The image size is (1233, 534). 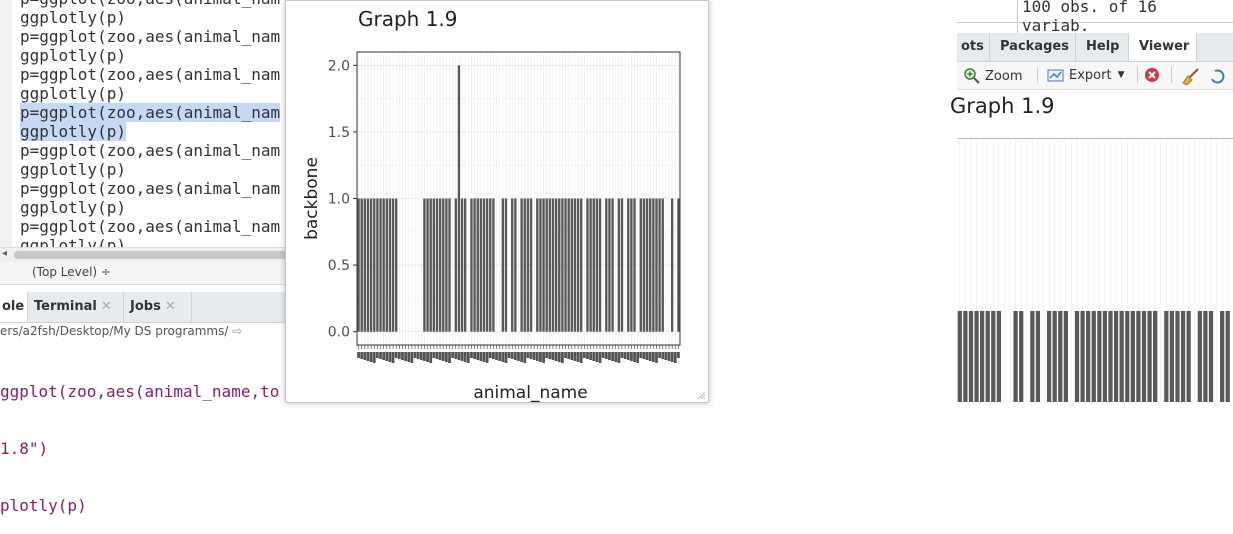 What do you see at coordinates (1102, 47) in the screenshot?
I see `tab-help: Help` at bounding box center [1102, 47].